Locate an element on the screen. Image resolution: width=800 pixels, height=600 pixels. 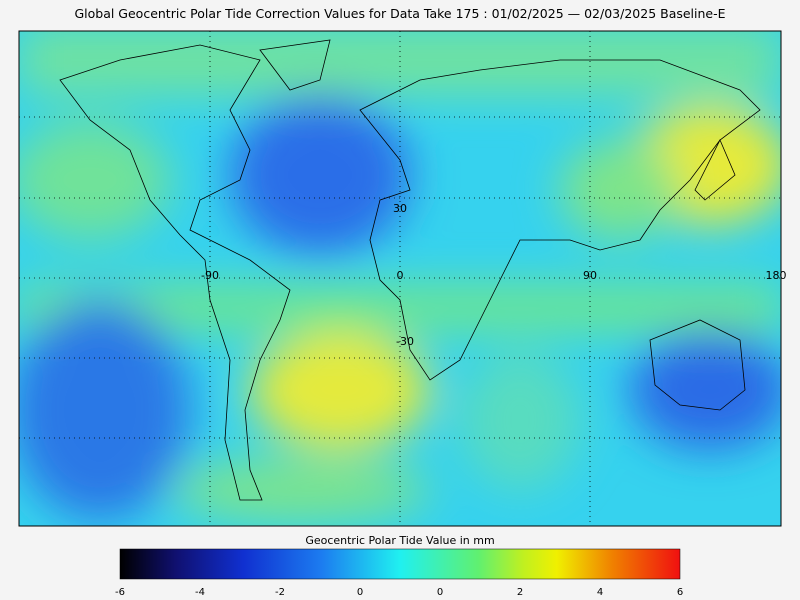
colorbar-tick-label: 6 is located at coordinates (680, 592).